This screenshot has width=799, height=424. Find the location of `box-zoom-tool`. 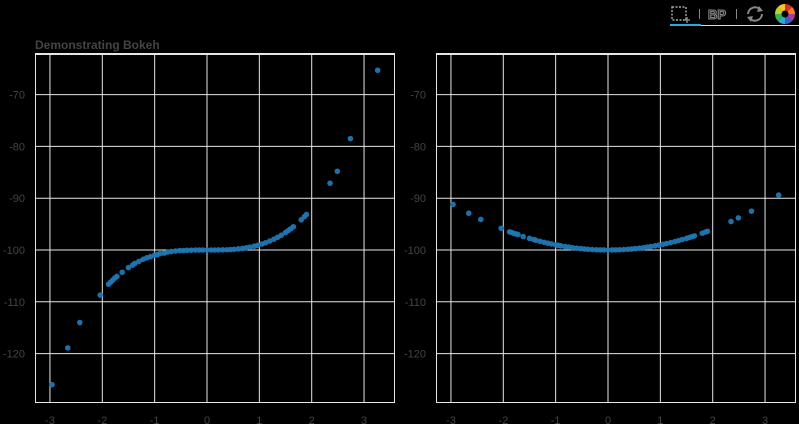

box-zoom-tool is located at coordinates (681, 14).